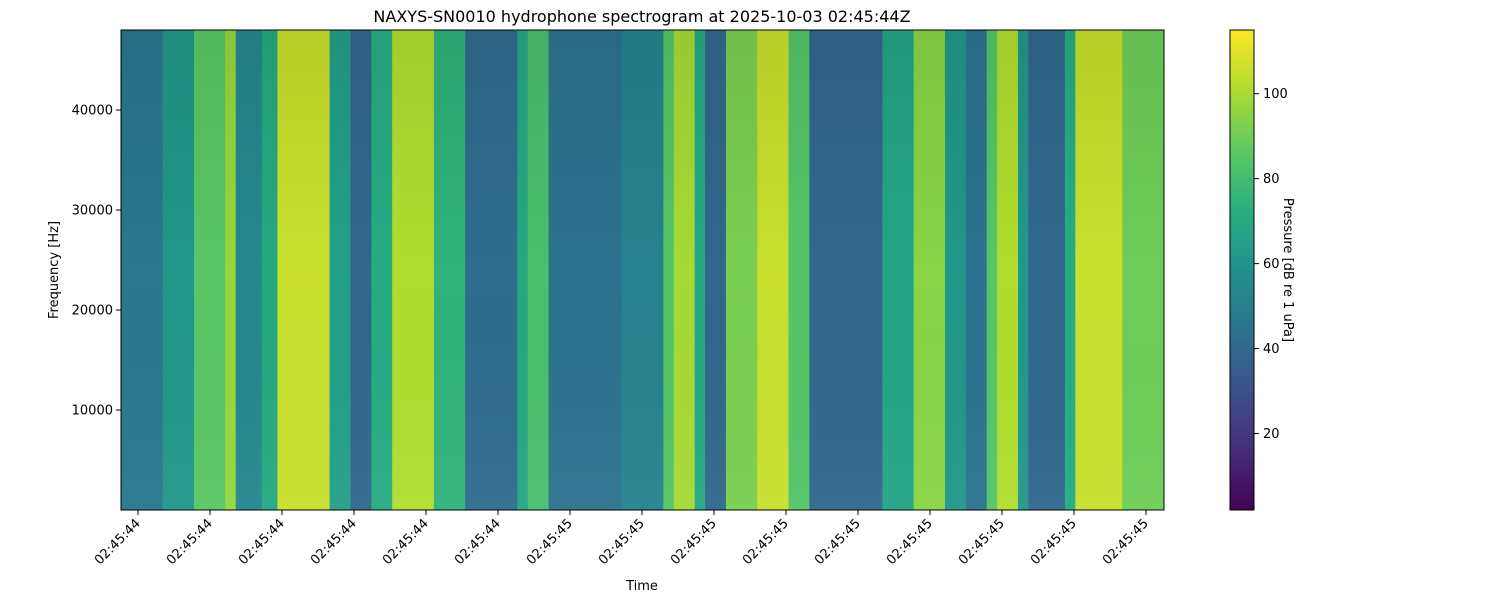 This screenshot has height=600, width=1500. I want to click on colorbar-tick-label: 100, so click(1275, 94).